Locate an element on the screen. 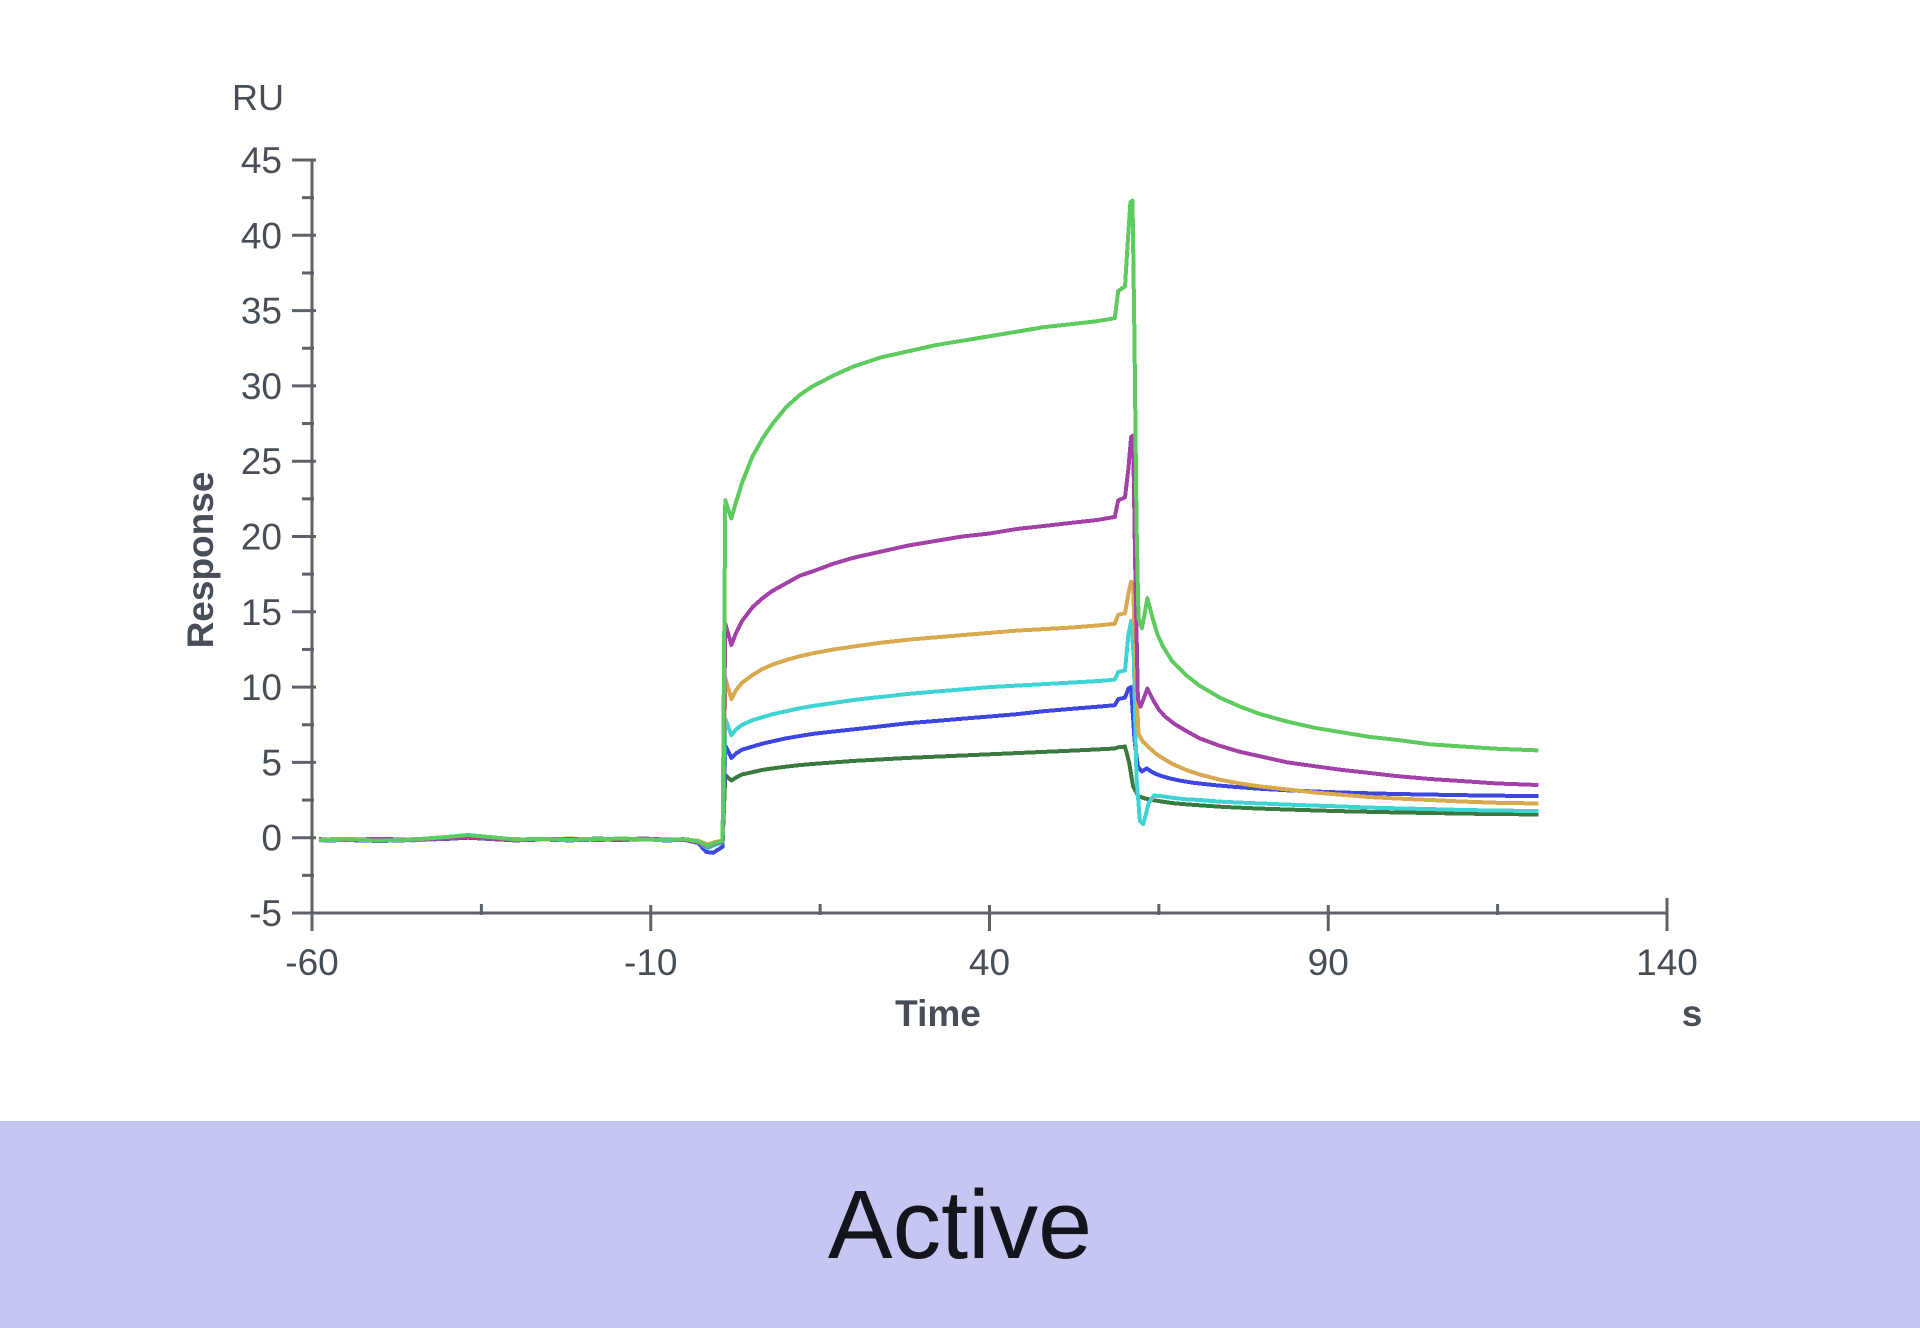 Image resolution: width=1920 pixels, height=1328 pixels. x-tick-label-40: 40 is located at coordinates (989, 962).